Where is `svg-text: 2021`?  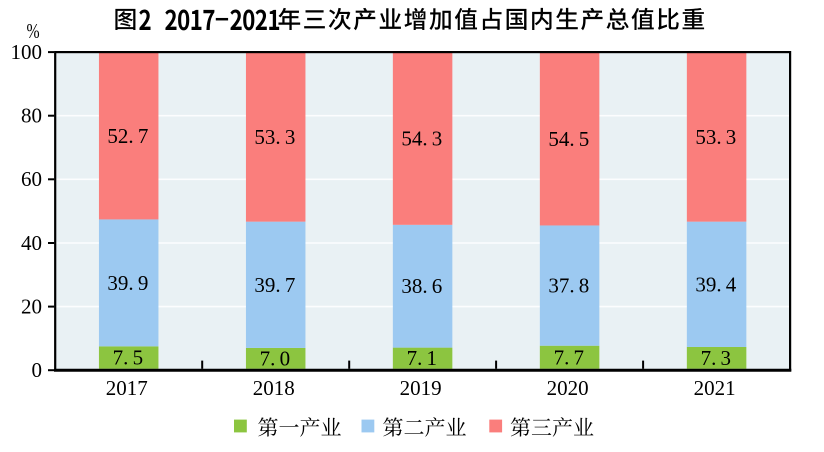
svg-text: 2021 is located at coordinates (715, 388).